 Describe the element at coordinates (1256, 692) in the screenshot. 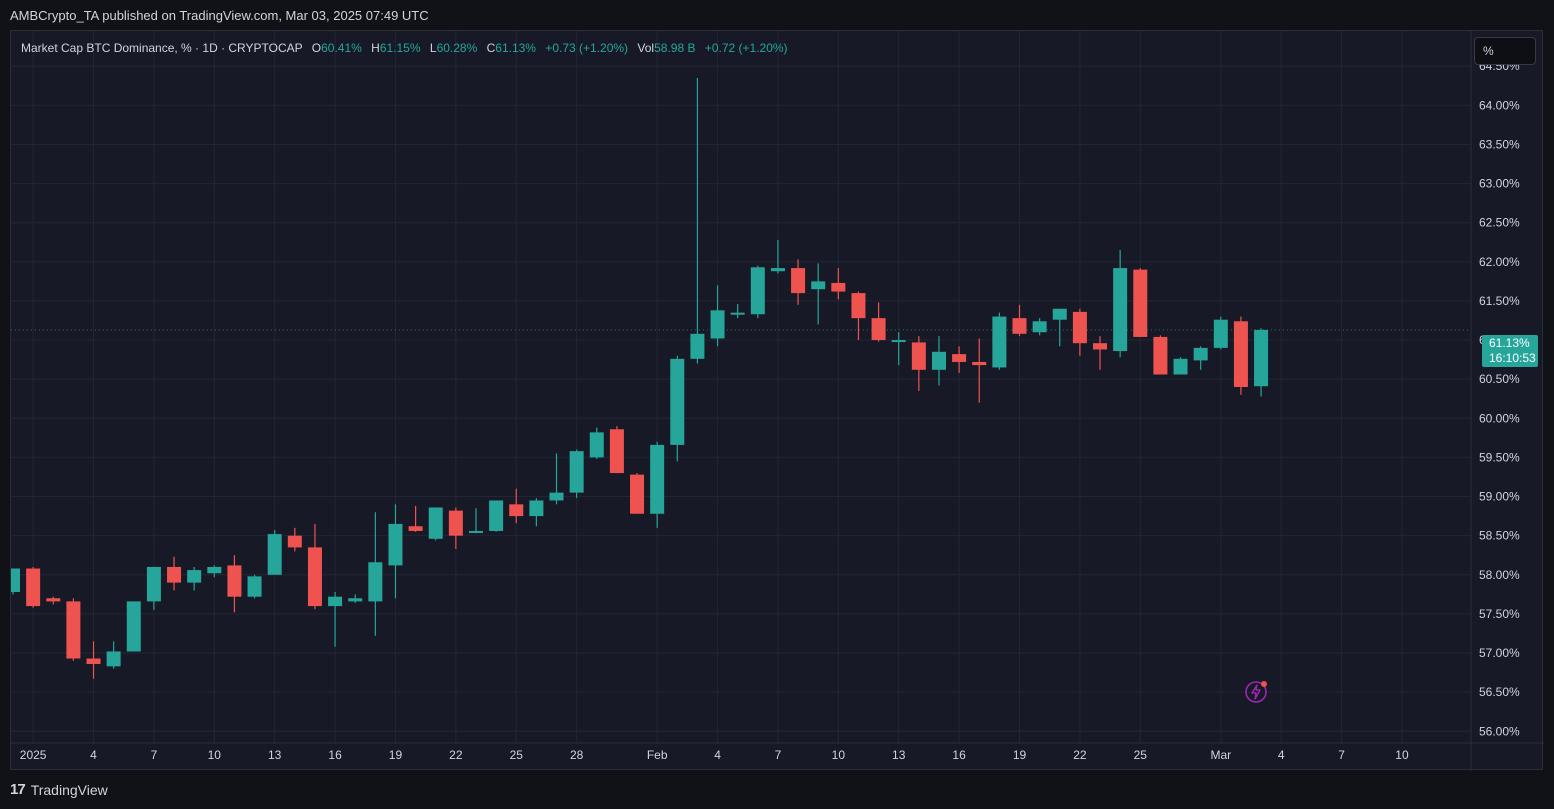

I see `lightning-icon` at that location.